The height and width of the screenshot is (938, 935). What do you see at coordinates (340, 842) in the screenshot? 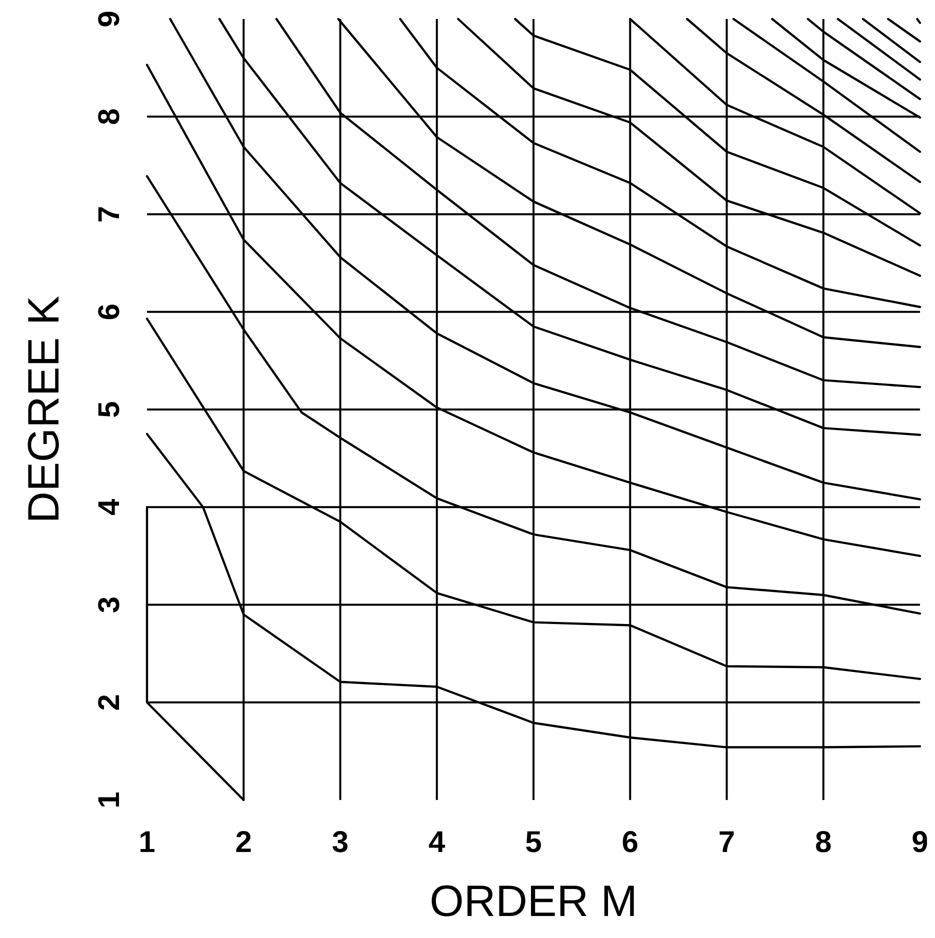
I see `x-tick-label: 3` at bounding box center [340, 842].